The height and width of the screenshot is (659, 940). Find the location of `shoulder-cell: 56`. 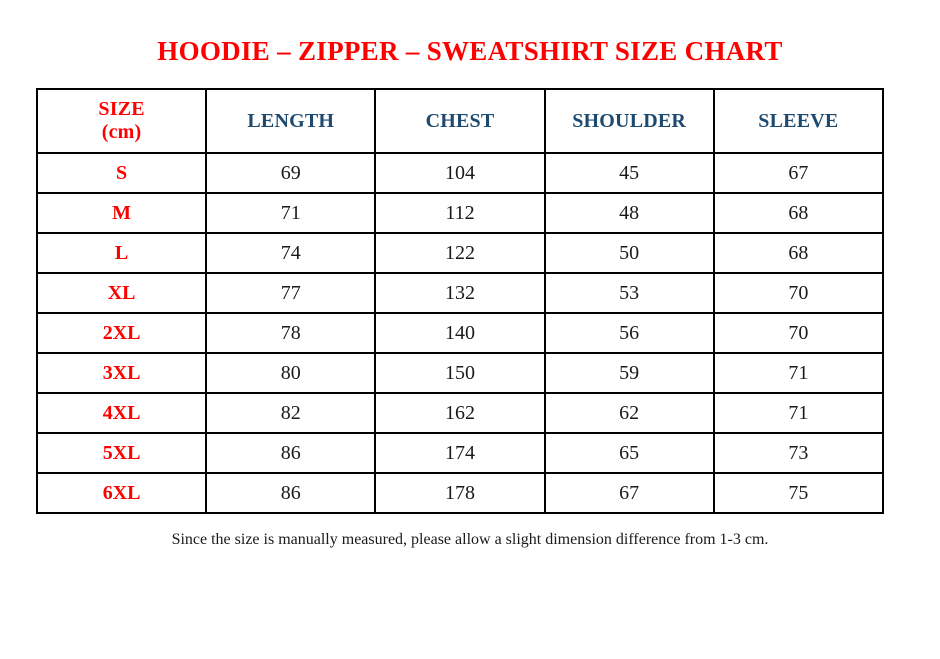

shoulder-cell: 56 is located at coordinates (629, 333).